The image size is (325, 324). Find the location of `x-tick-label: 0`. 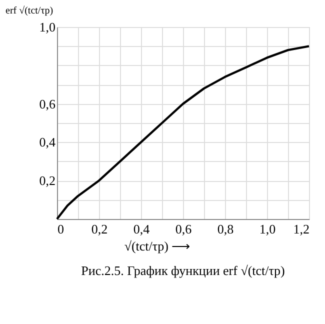

x-tick-label: 0 is located at coordinates (61, 229).